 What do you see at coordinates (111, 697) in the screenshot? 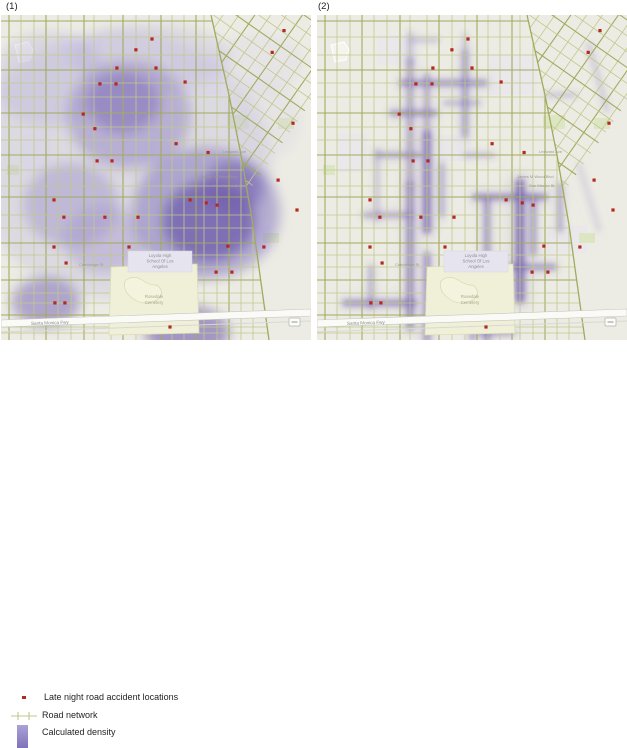
I see `legend-item-accident-locations: Late night road accident locations` at bounding box center [111, 697].